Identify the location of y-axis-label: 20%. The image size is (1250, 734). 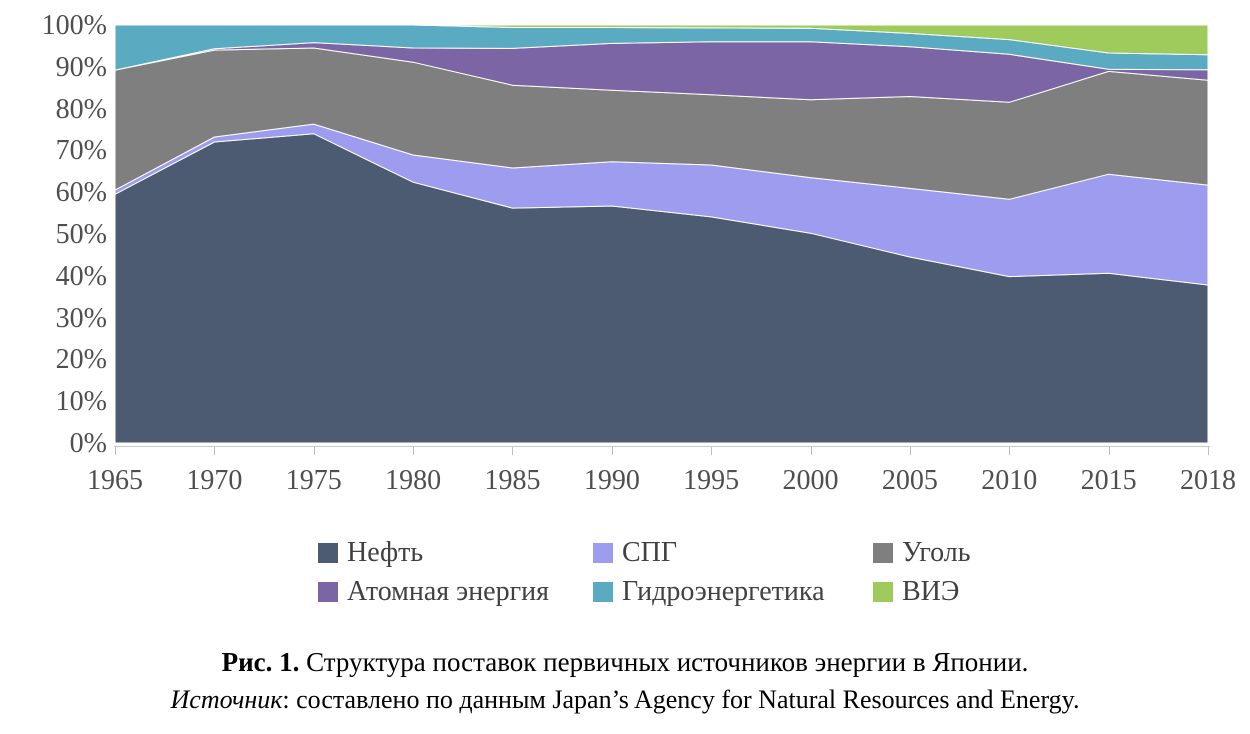
(81, 360).